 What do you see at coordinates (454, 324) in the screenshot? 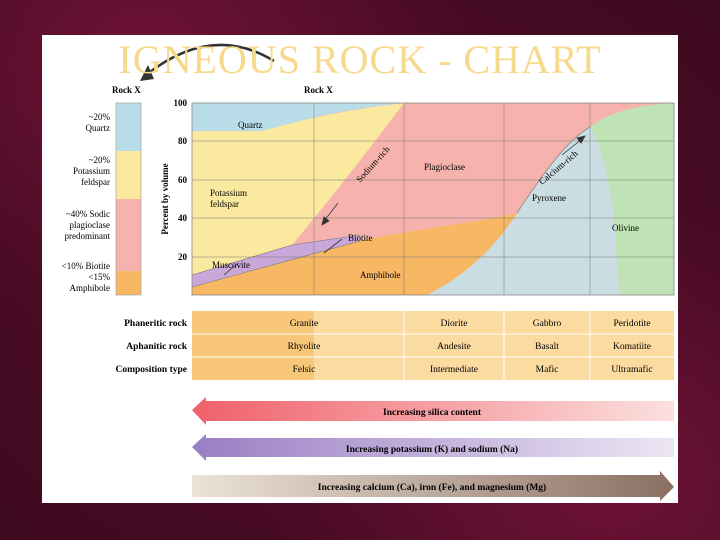
I see `cell-diorite: Diorite` at bounding box center [454, 324].